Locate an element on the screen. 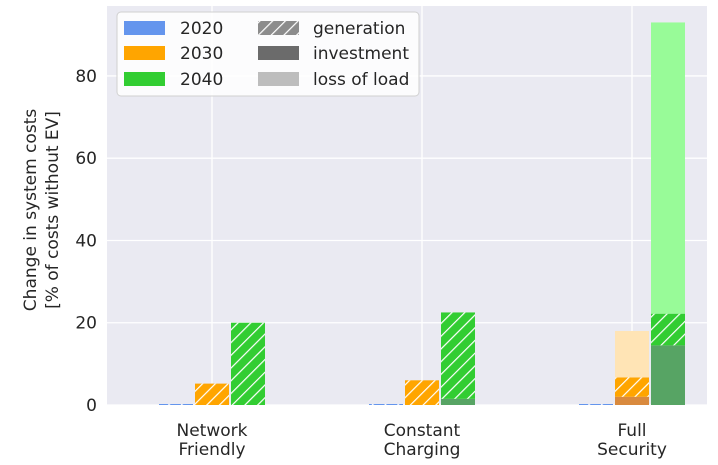  legend-swatch-investment is located at coordinates (278, 53).